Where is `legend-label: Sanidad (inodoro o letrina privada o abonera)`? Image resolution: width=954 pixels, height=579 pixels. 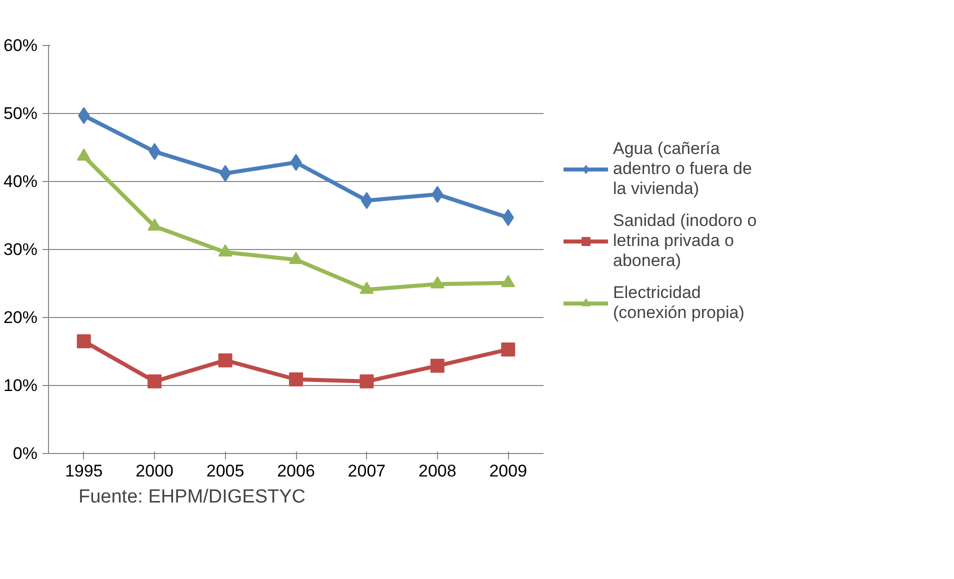 legend-label: Sanidad (inodoro o letrina privada o abonera) is located at coordinates (685, 241).